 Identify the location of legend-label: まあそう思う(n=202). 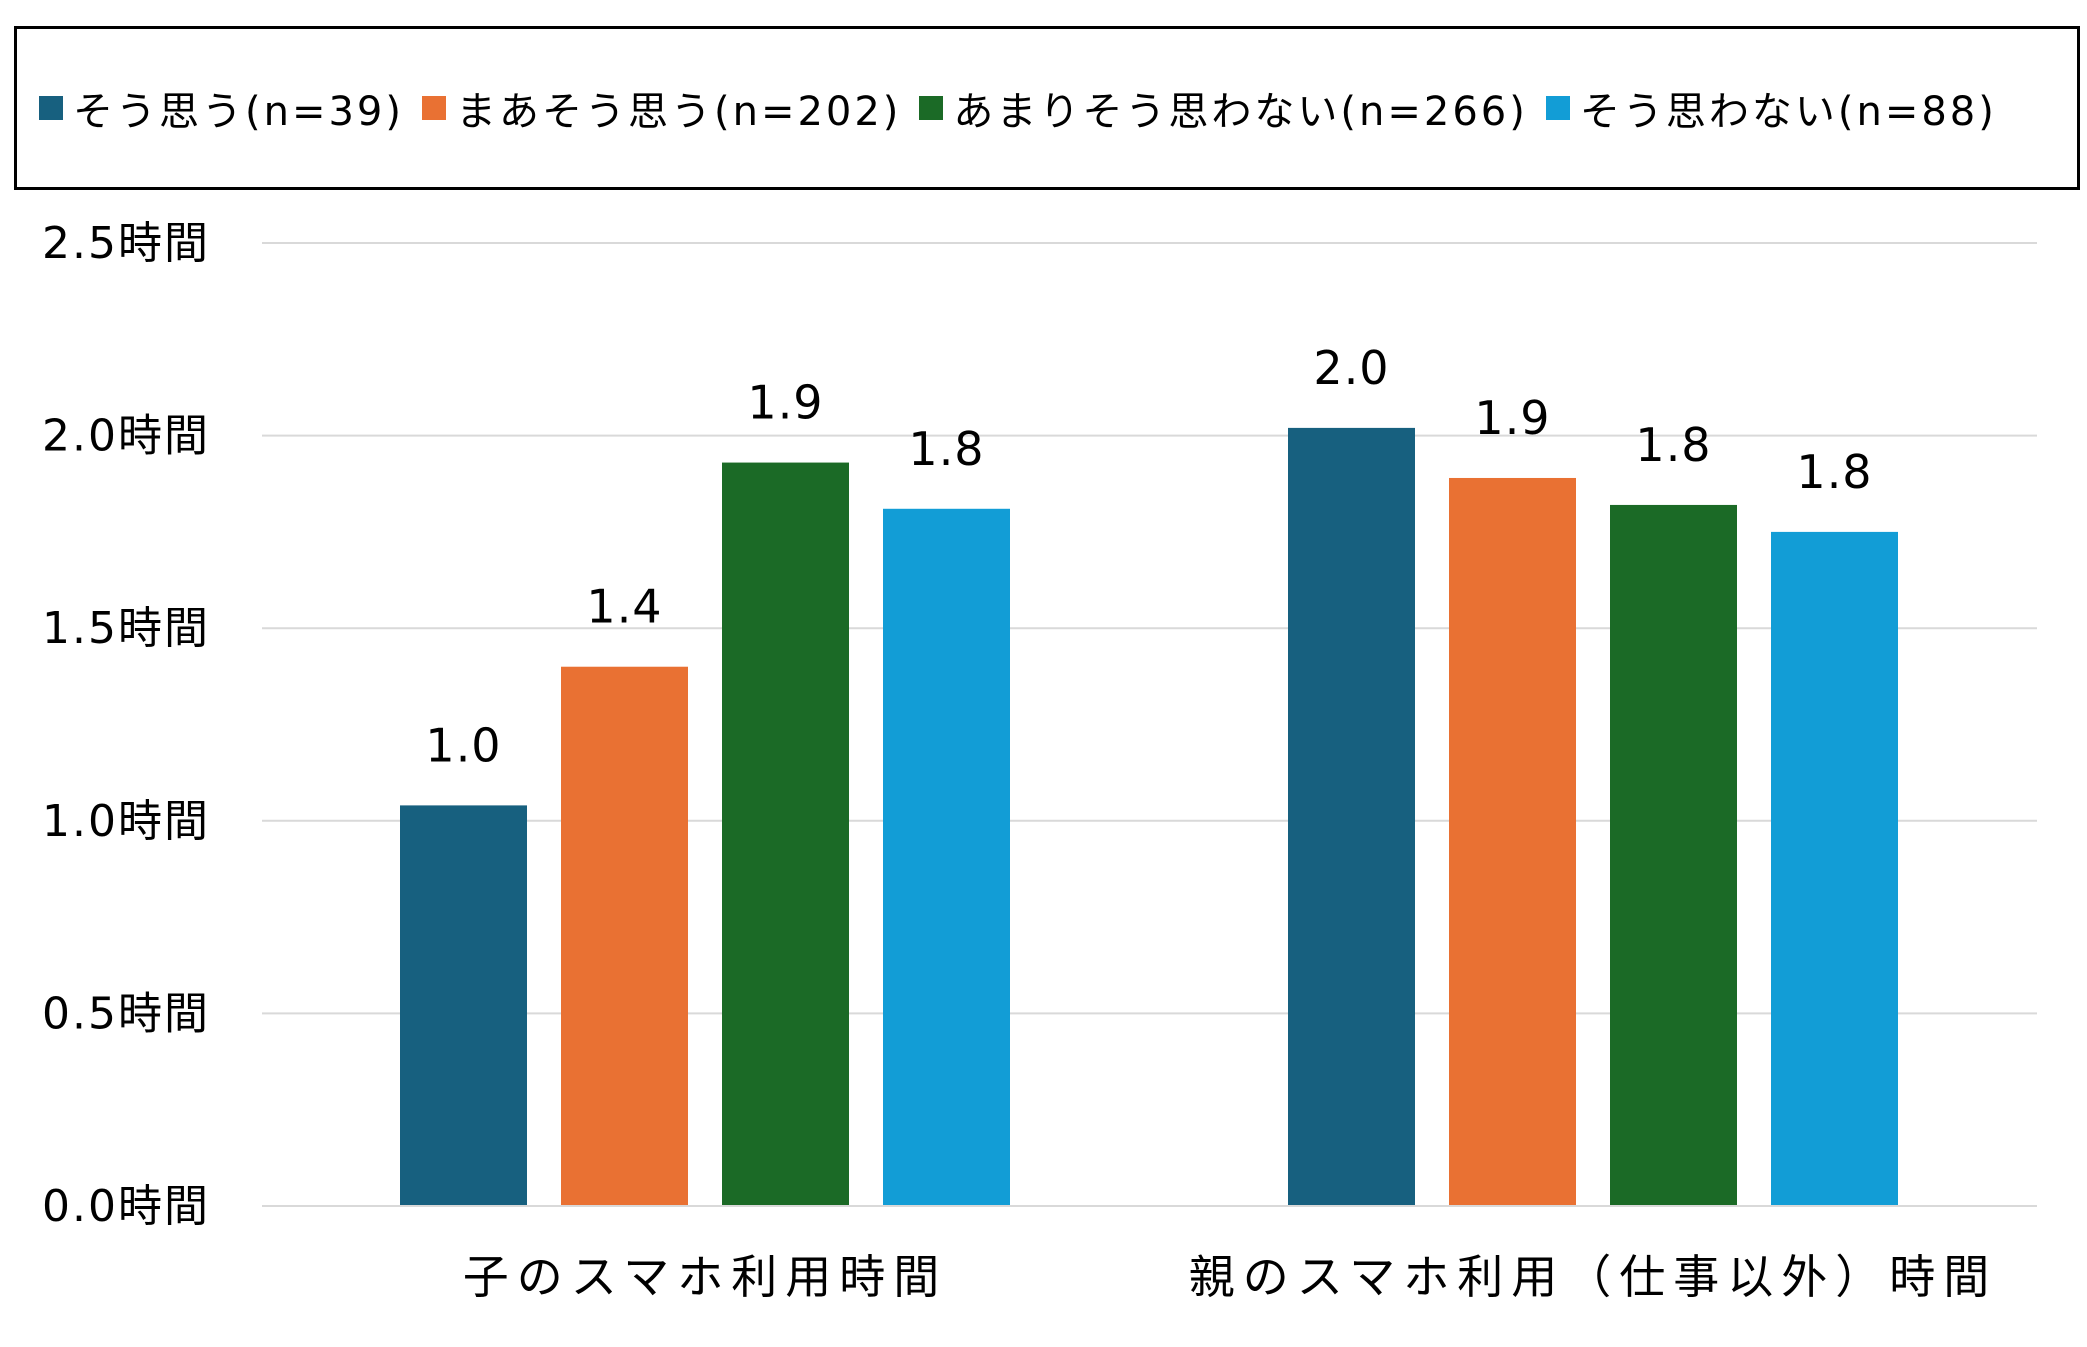
(678, 112).